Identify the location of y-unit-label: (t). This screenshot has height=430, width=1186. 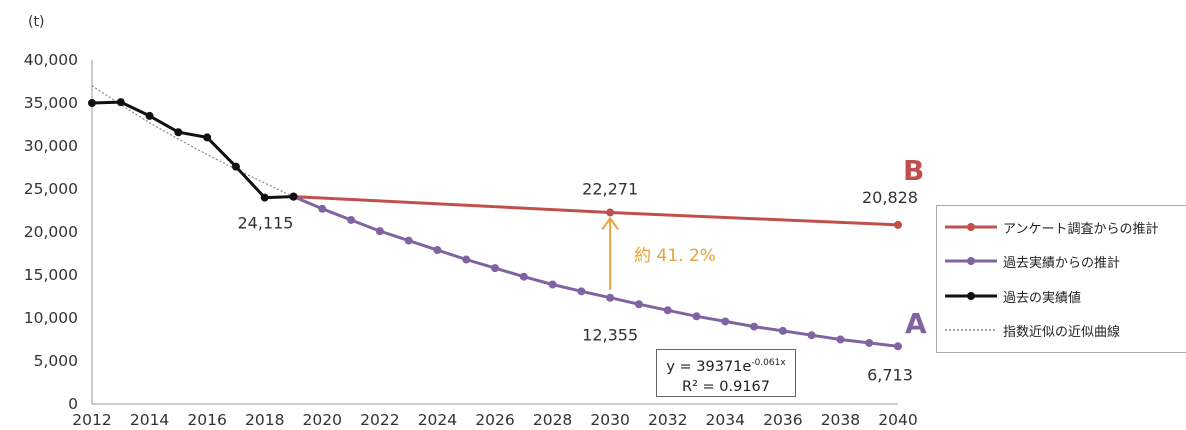
(36, 22).